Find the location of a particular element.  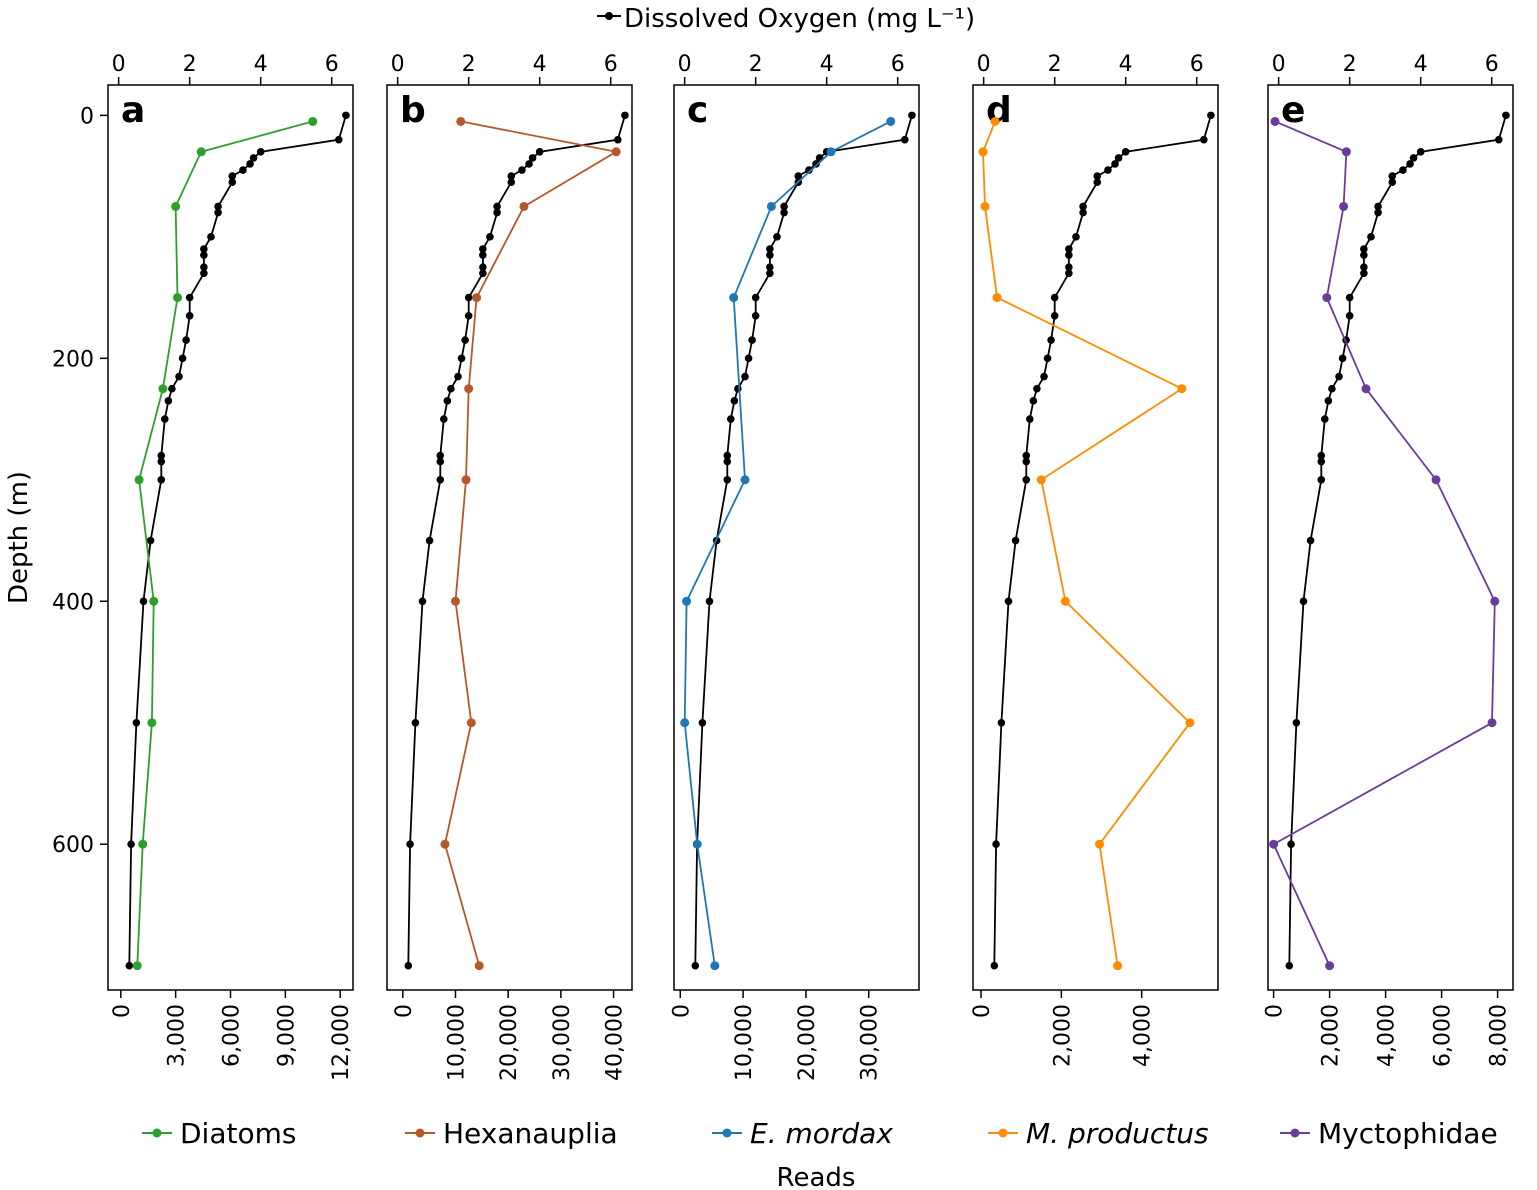

legend-label: Hexanauplia is located at coordinates (530, 1133).